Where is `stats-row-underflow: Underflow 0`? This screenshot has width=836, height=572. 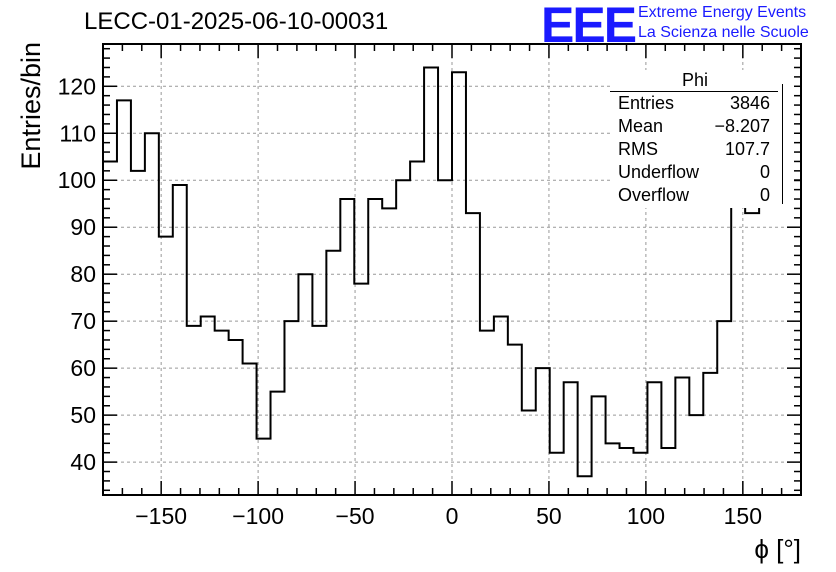 stats-row-underflow: Underflow 0 is located at coordinates (694, 173).